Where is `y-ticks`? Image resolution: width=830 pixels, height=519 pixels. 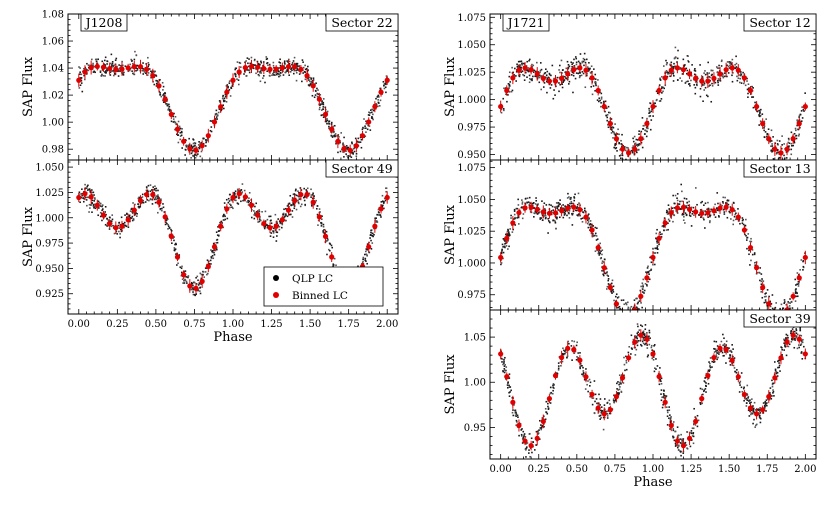 y-ticks is located at coordinates (233, 235).